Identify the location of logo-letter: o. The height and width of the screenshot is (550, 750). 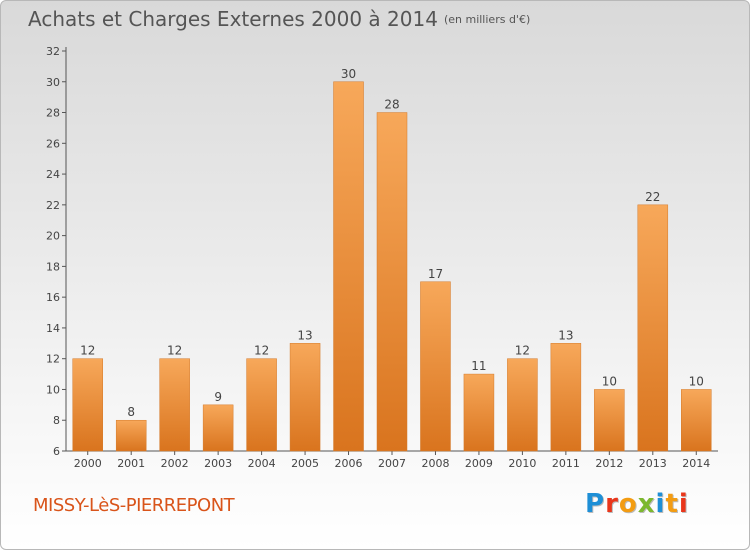
(628, 504).